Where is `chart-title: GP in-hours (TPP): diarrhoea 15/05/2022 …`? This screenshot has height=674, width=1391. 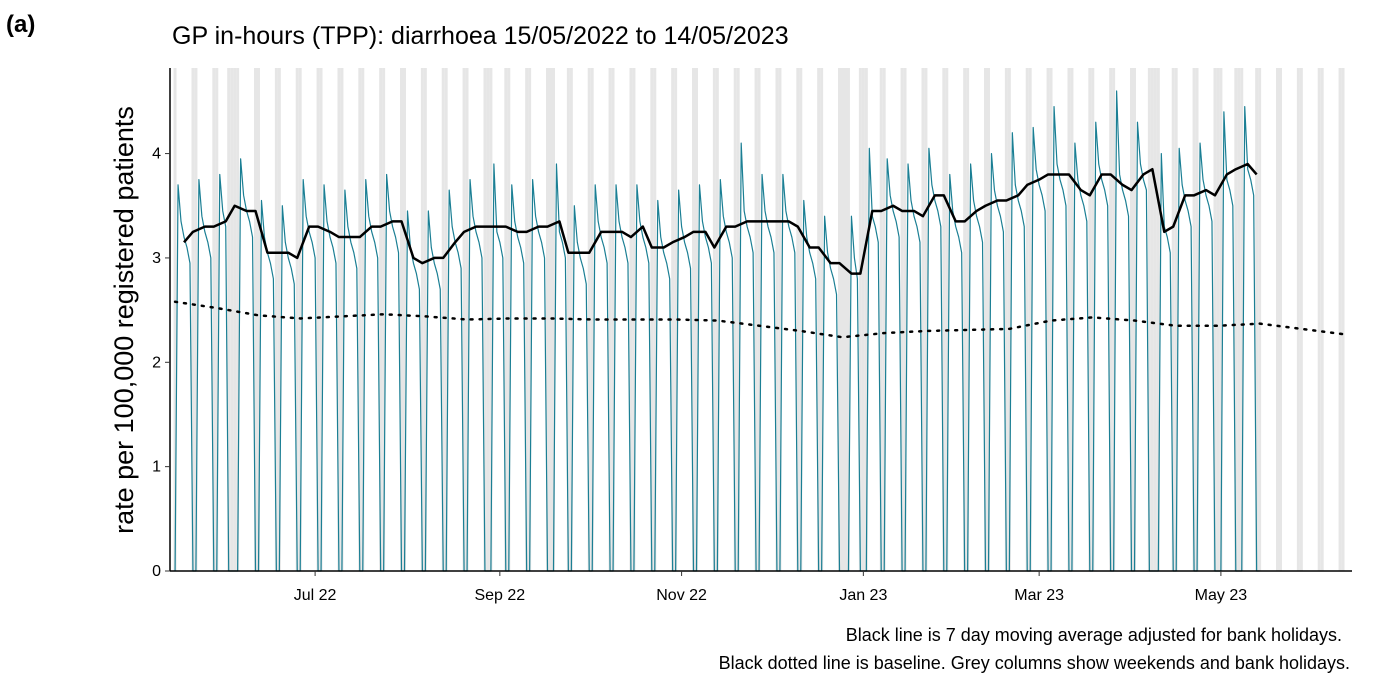
chart-title: GP in-hours (TPP): diarrhoea 15/05/2022 … is located at coordinates (480, 36).